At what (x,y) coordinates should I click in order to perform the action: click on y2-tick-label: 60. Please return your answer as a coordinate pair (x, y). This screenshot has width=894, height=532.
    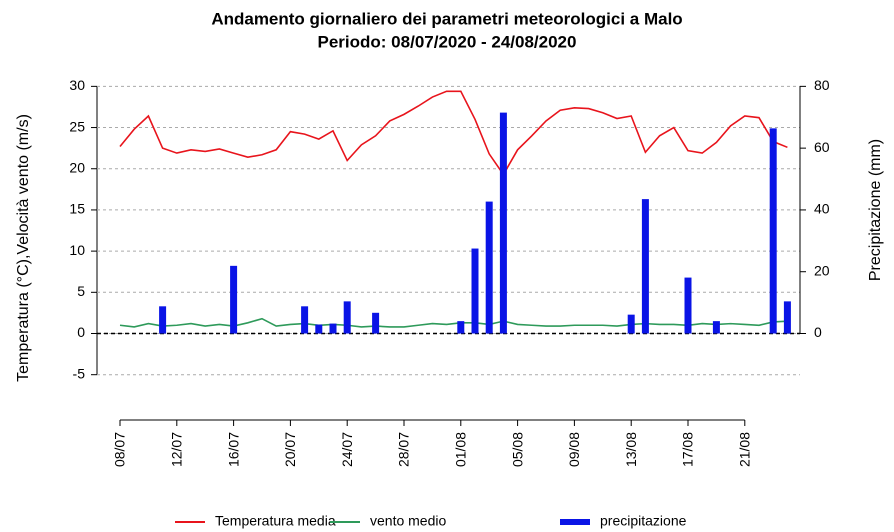
    Looking at the image, I should click on (822, 147).